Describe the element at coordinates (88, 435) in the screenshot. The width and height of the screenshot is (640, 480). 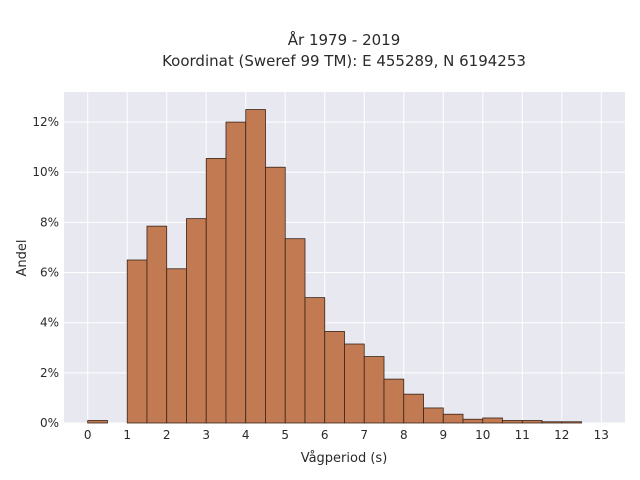
I see `x-tick-label: 0` at that location.